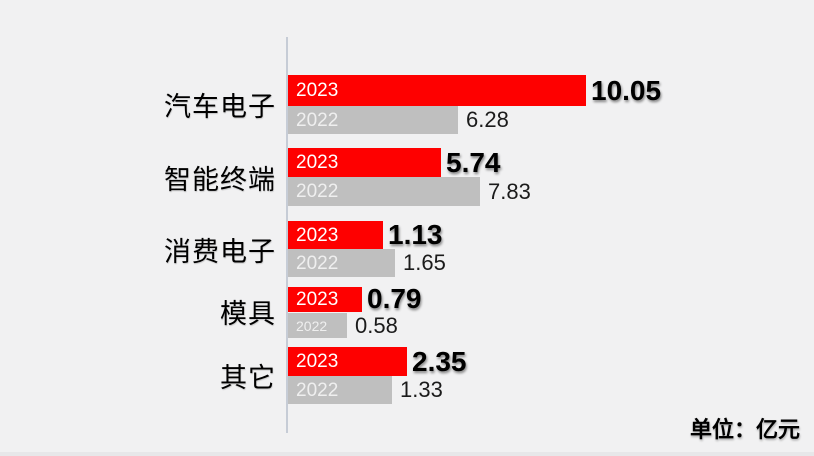  I want to click on value-label-2023: 10.05, so click(626, 90).